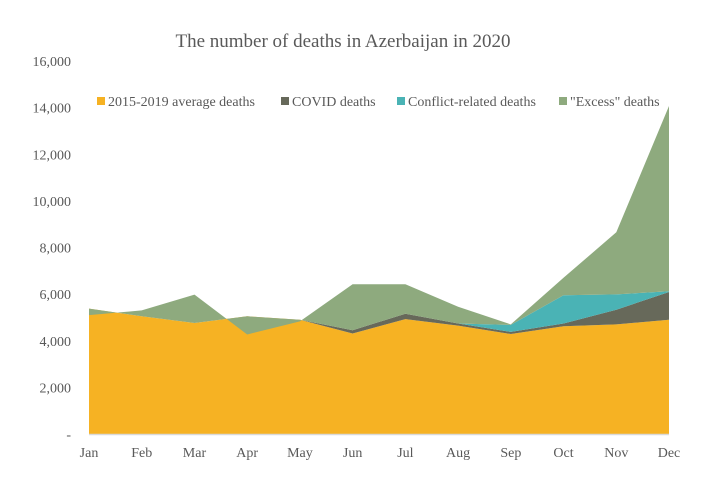 The image size is (723, 485). What do you see at coordinates (352, 453) in the screenshot?
I see `x-tick-label: Jun` at bounding box center [352, 453].